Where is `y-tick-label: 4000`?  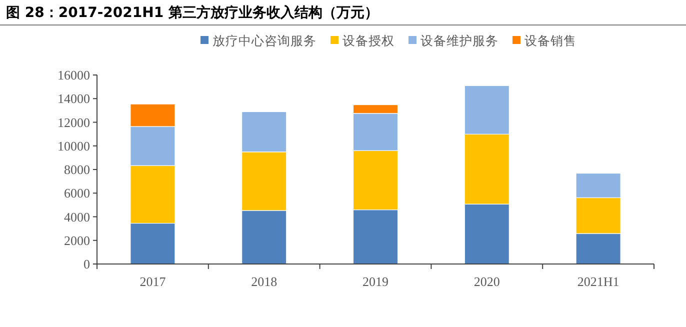 y-tick-label: 4000 is located at coordinates (77, 216).